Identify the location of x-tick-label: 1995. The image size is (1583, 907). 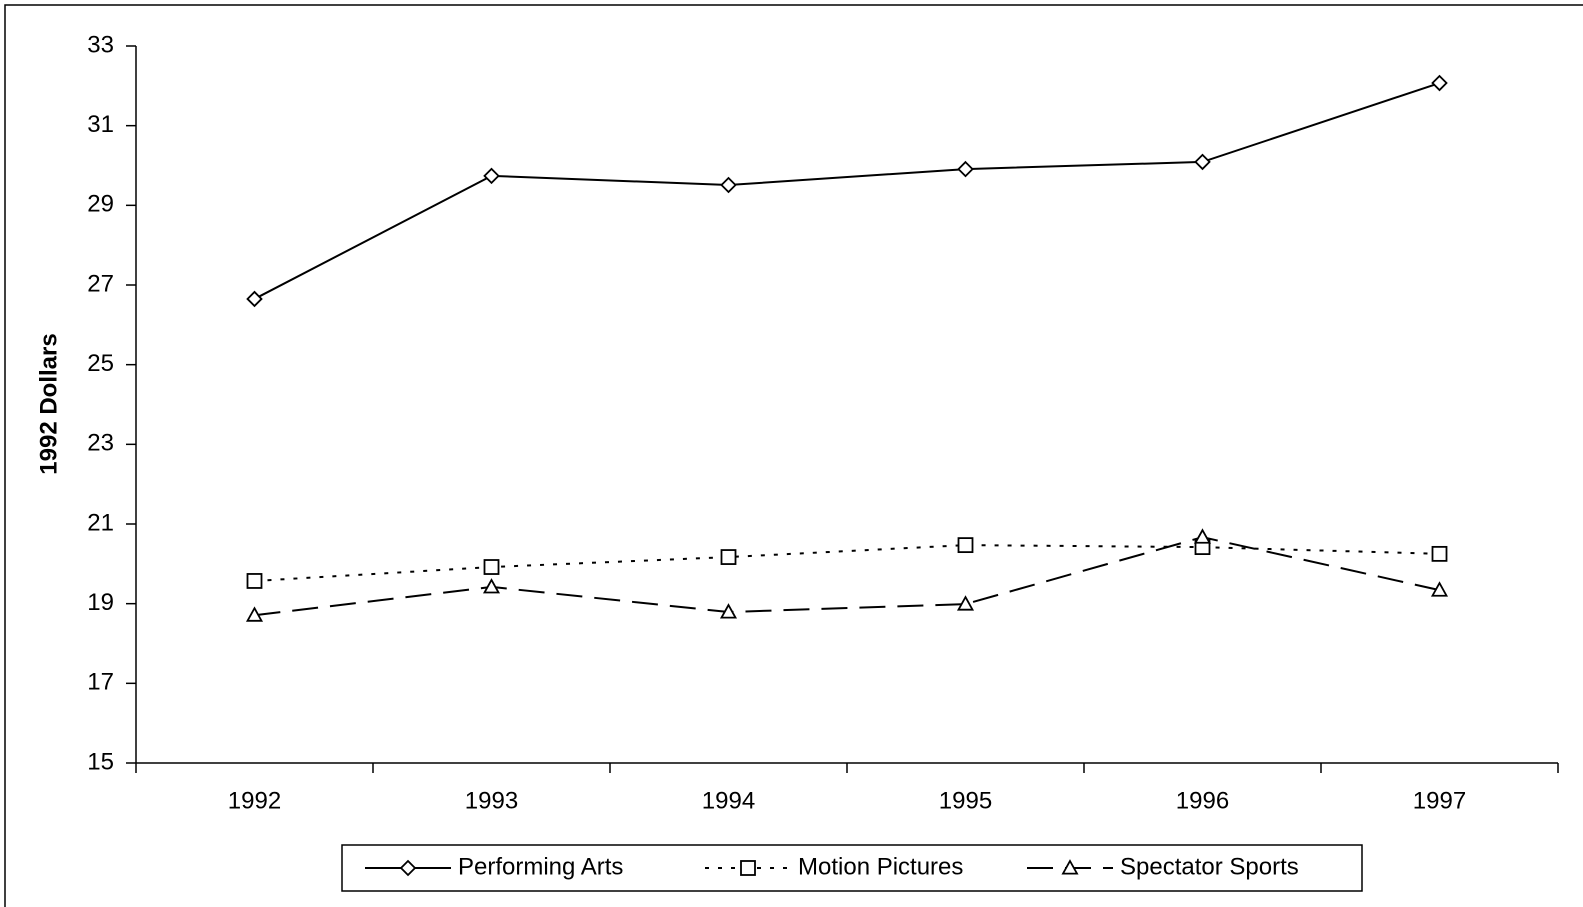
(965, 800).